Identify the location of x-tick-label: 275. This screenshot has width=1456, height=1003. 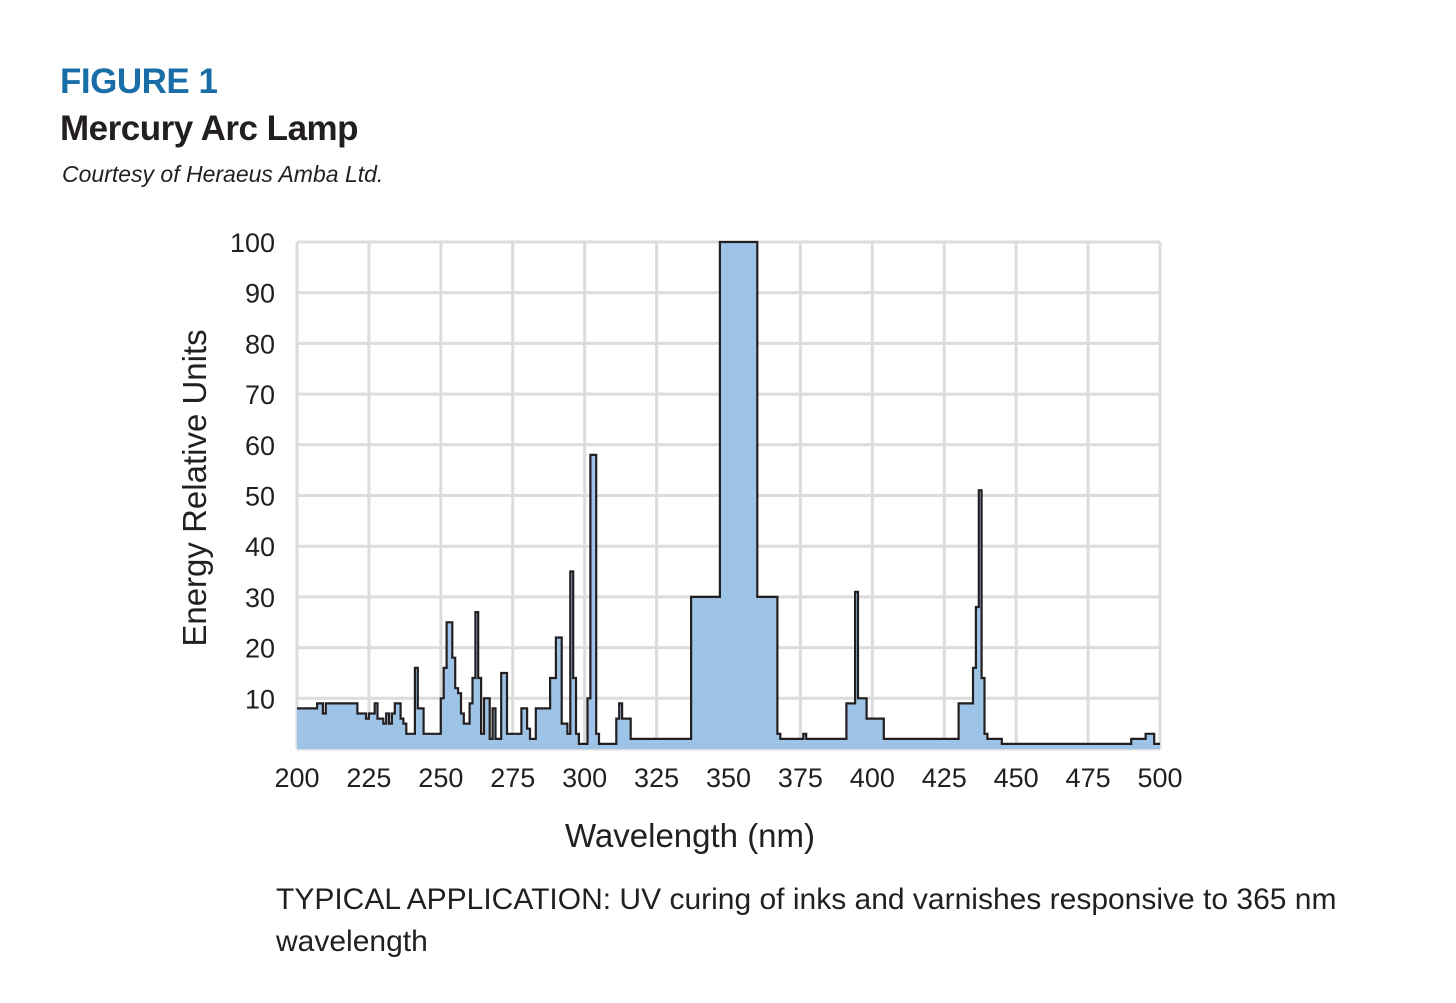
(512, 778).